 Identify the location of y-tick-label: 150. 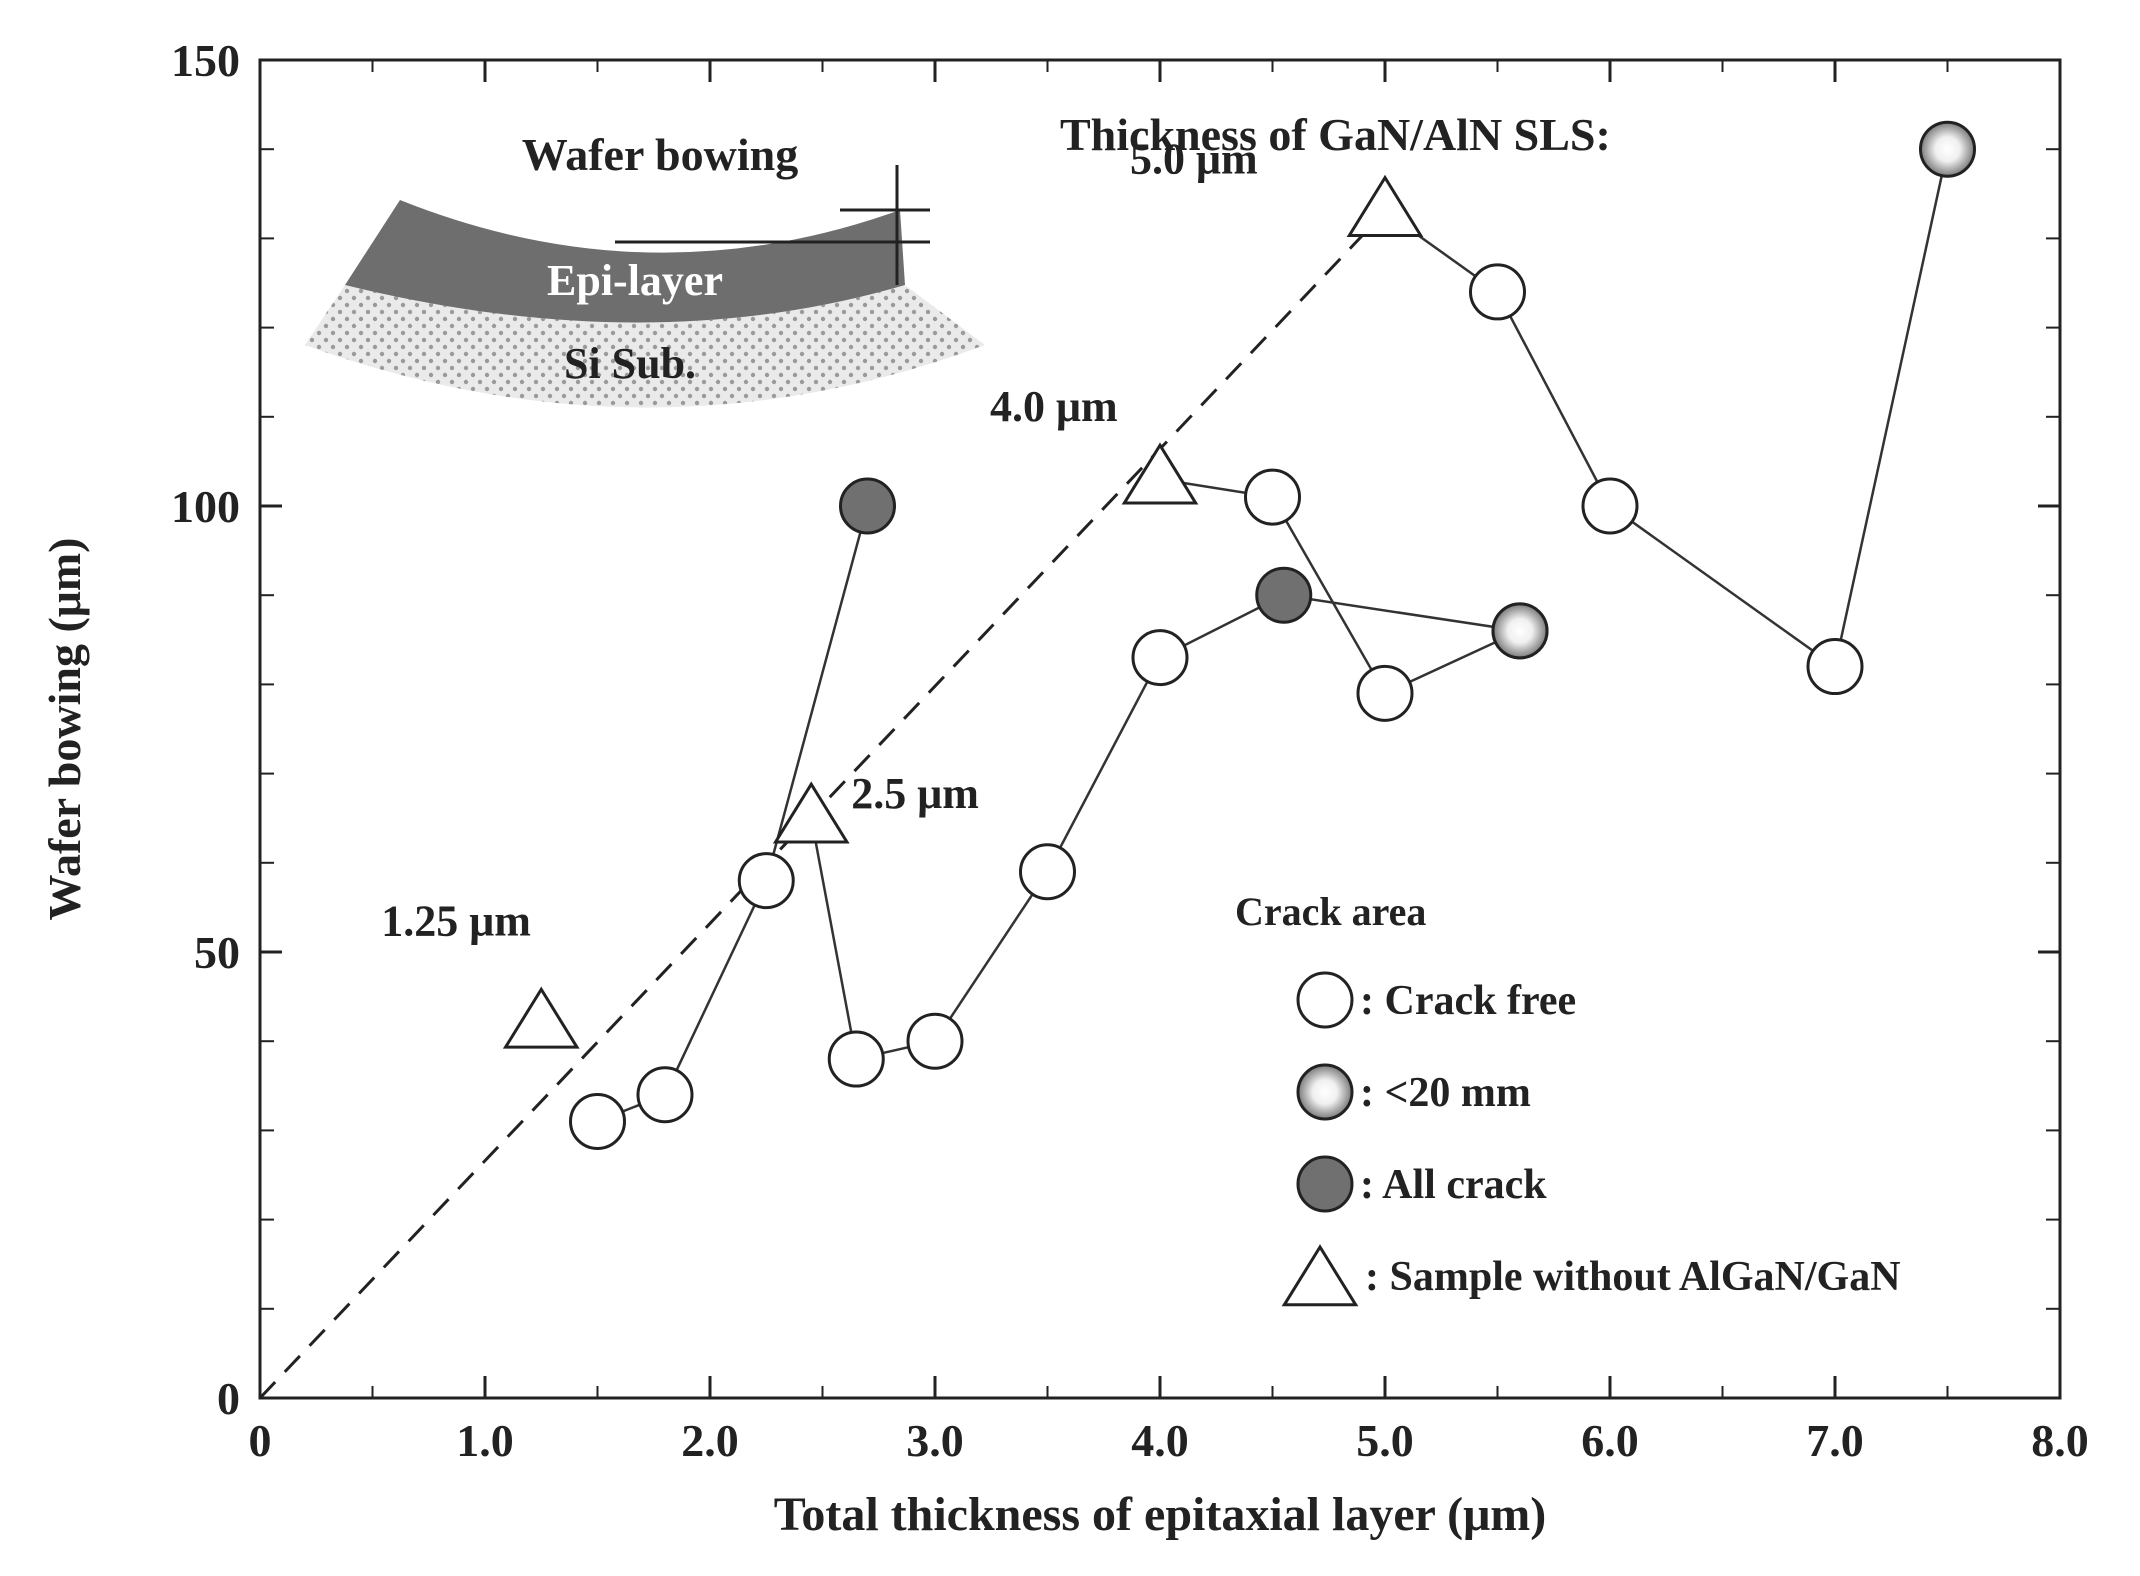
(205, 60).